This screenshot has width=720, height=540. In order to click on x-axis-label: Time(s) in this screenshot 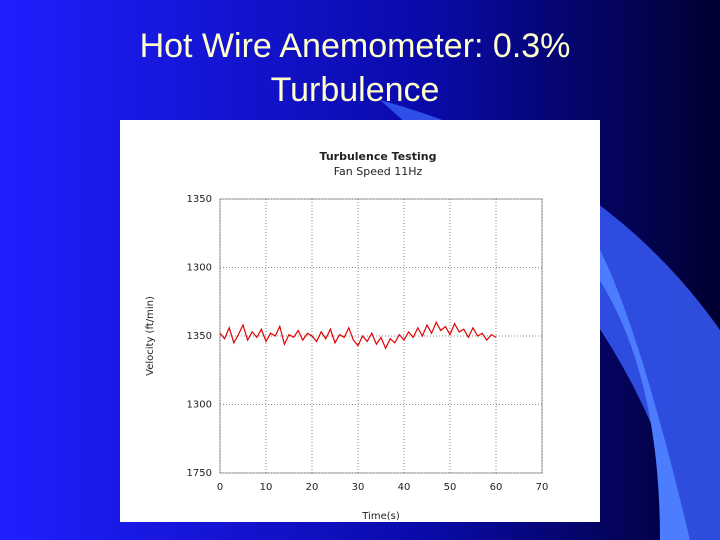, I will do `click(380, 516)`.